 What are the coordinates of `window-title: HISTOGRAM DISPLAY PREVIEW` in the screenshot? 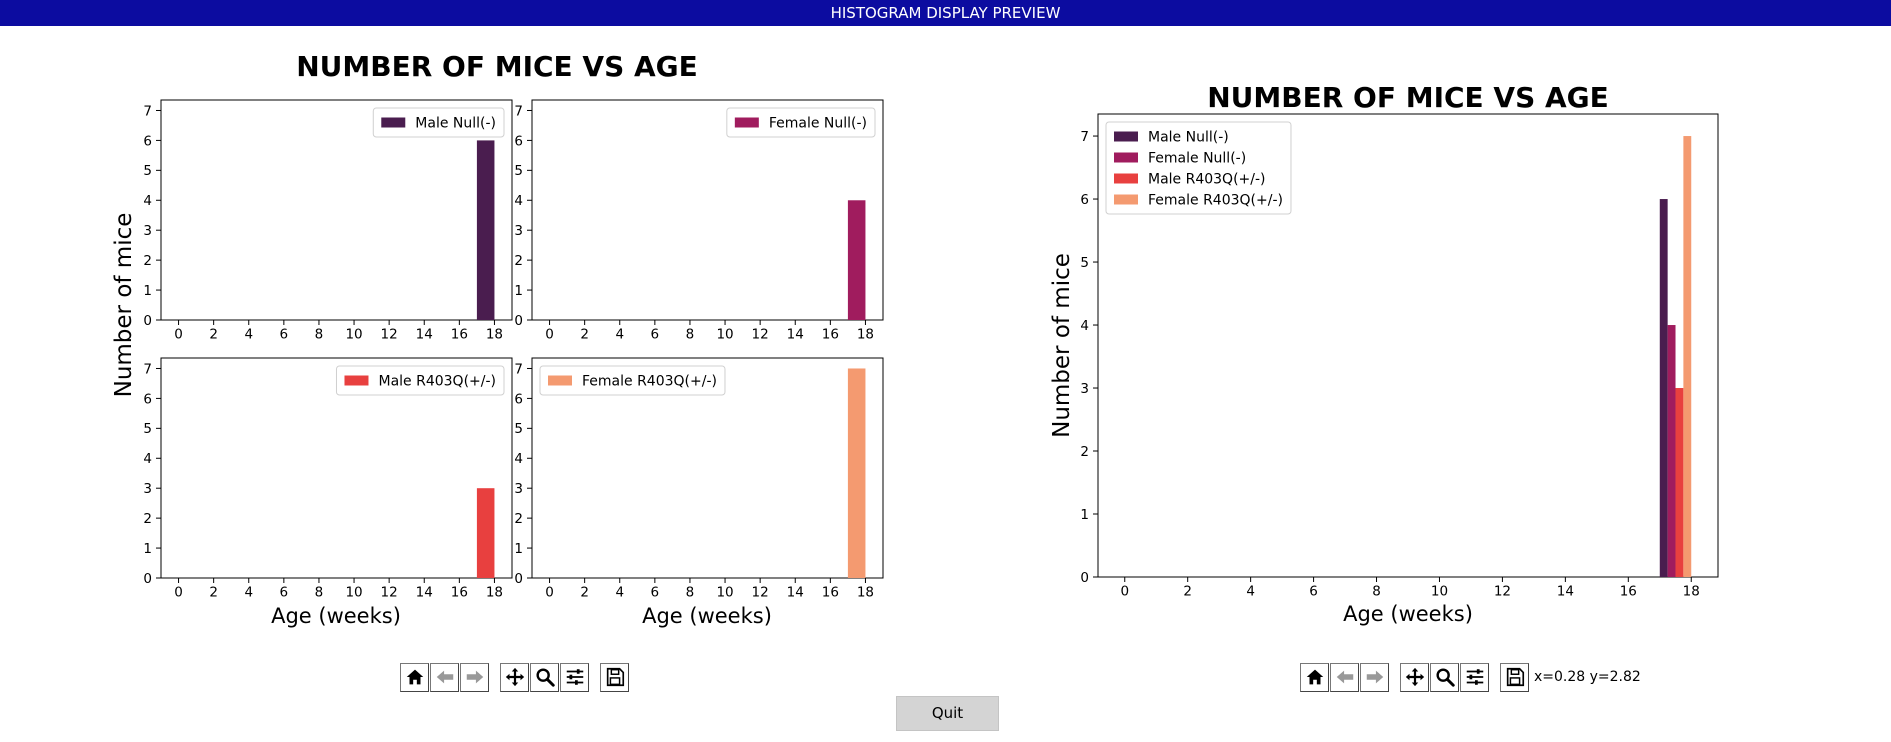 It's located at (945, 13).